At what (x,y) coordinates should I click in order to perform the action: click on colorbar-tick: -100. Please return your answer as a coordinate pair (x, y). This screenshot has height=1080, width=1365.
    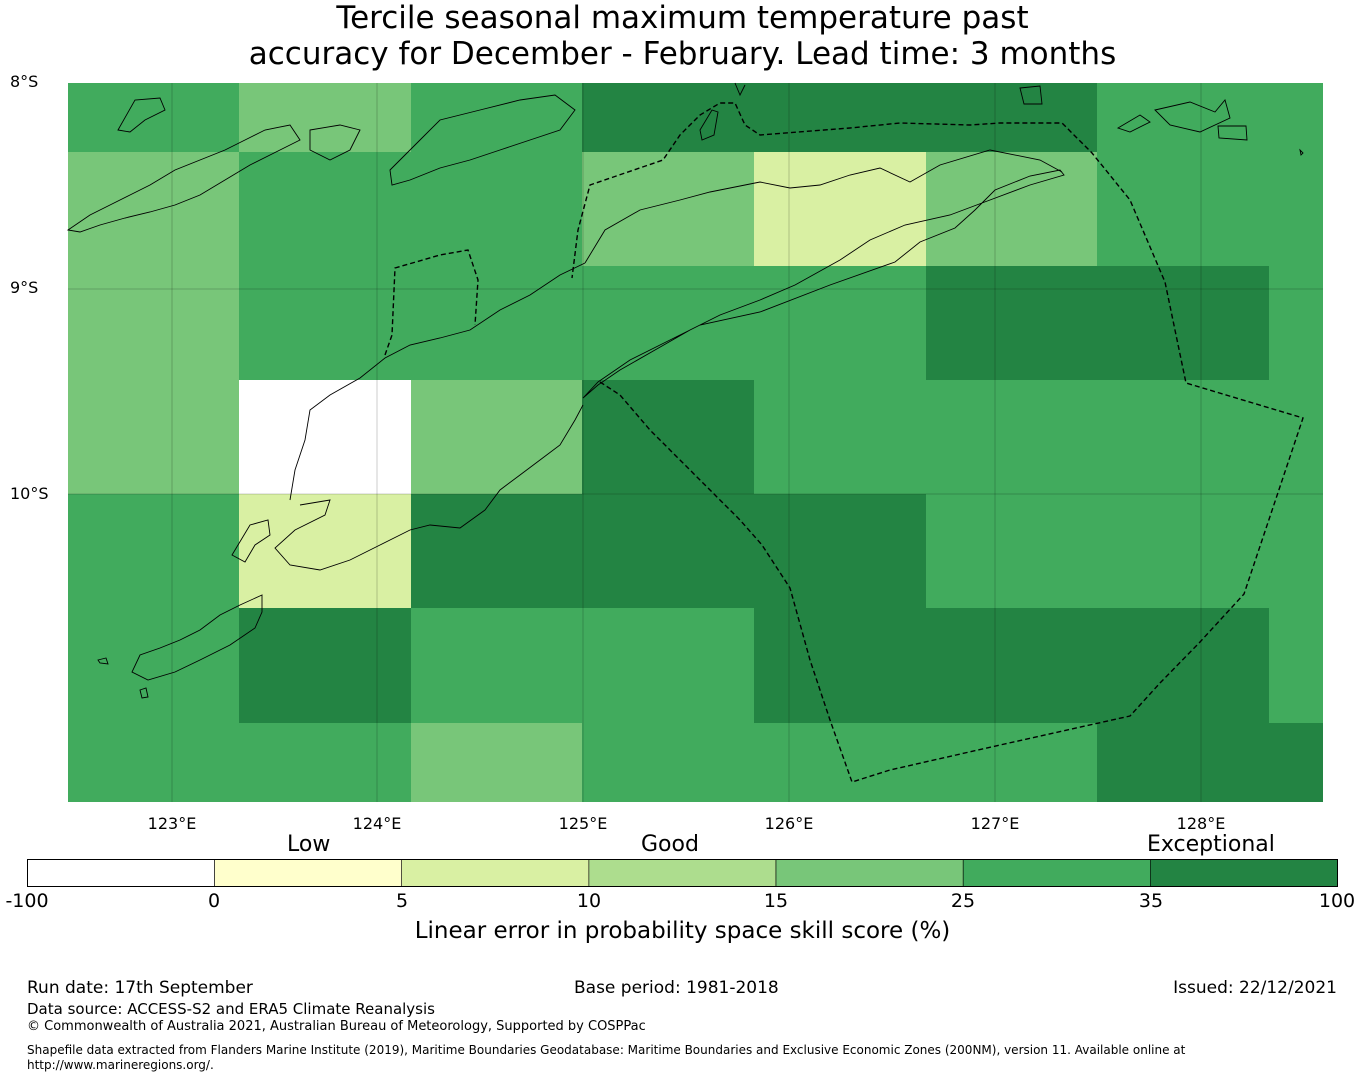
    Looking at the image, I should click on (27, 901).